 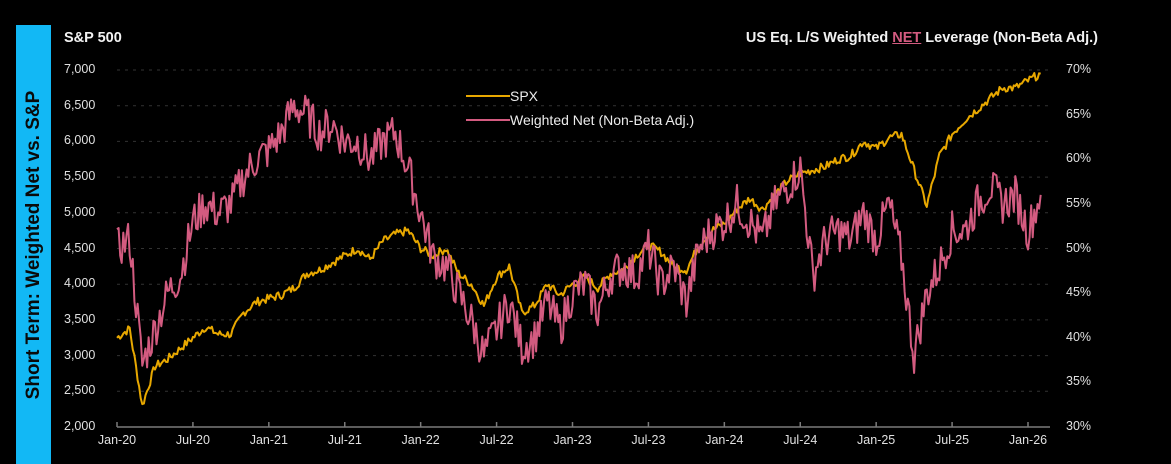 What do you see at coordinates (93, 38) in the screenshot?
I see `left-axis-title: S&P 500` at bounding box center [93, 38].